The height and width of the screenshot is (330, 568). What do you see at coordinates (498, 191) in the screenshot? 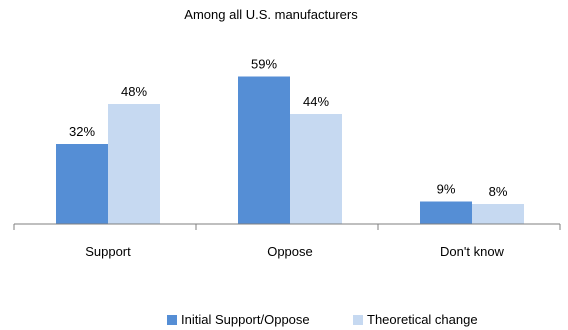
I see `data-label-don-t-know-series2: 8%` at bounding box center [498, 191].